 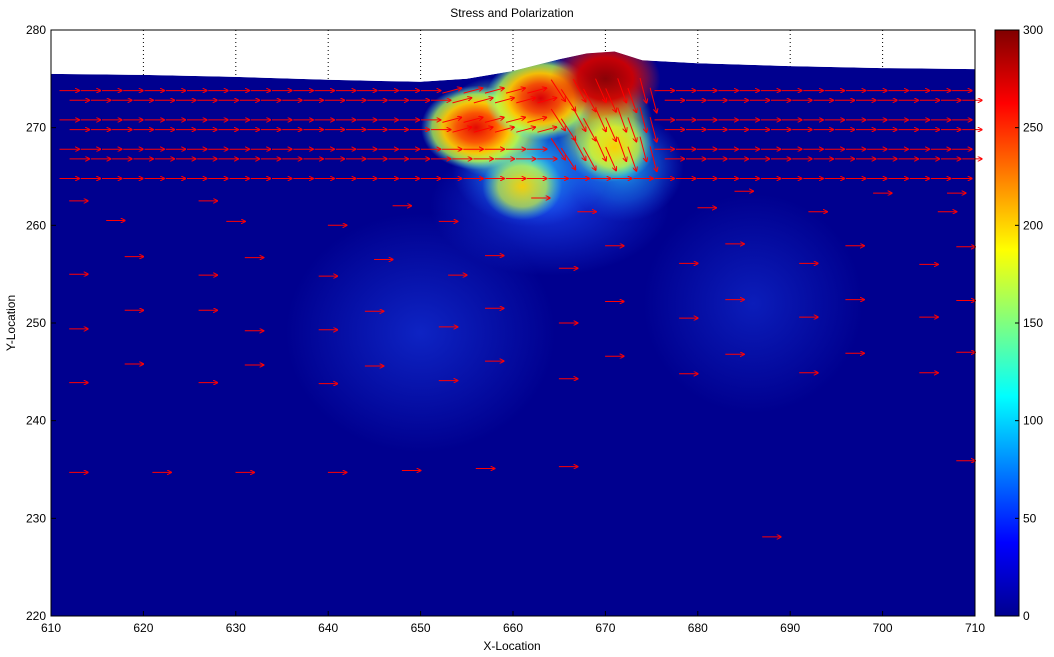 I want to click on colorbar-tick-label: 150, so click(x=1033, y=323).